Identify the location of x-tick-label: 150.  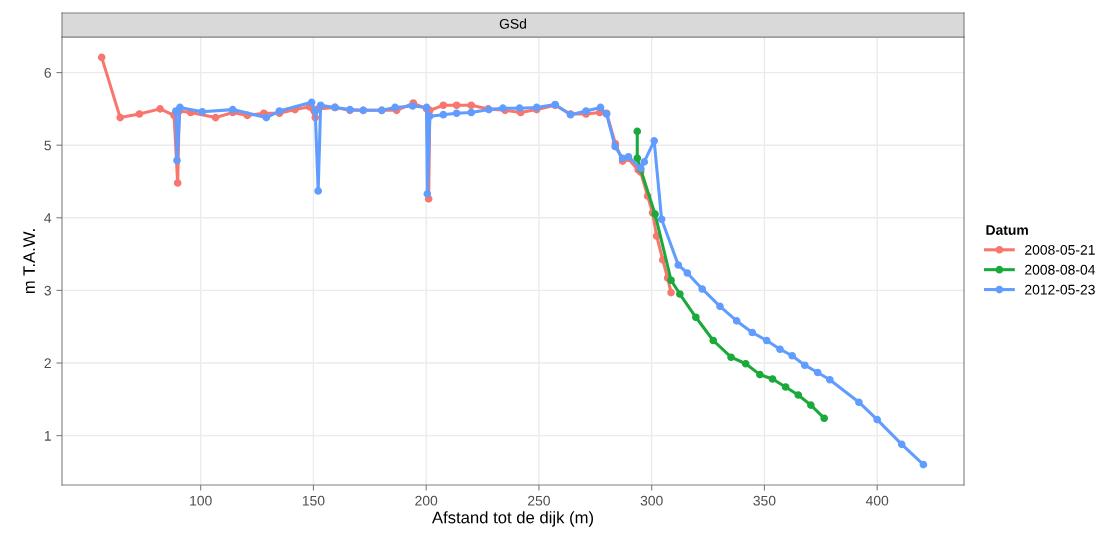
(313, 500).